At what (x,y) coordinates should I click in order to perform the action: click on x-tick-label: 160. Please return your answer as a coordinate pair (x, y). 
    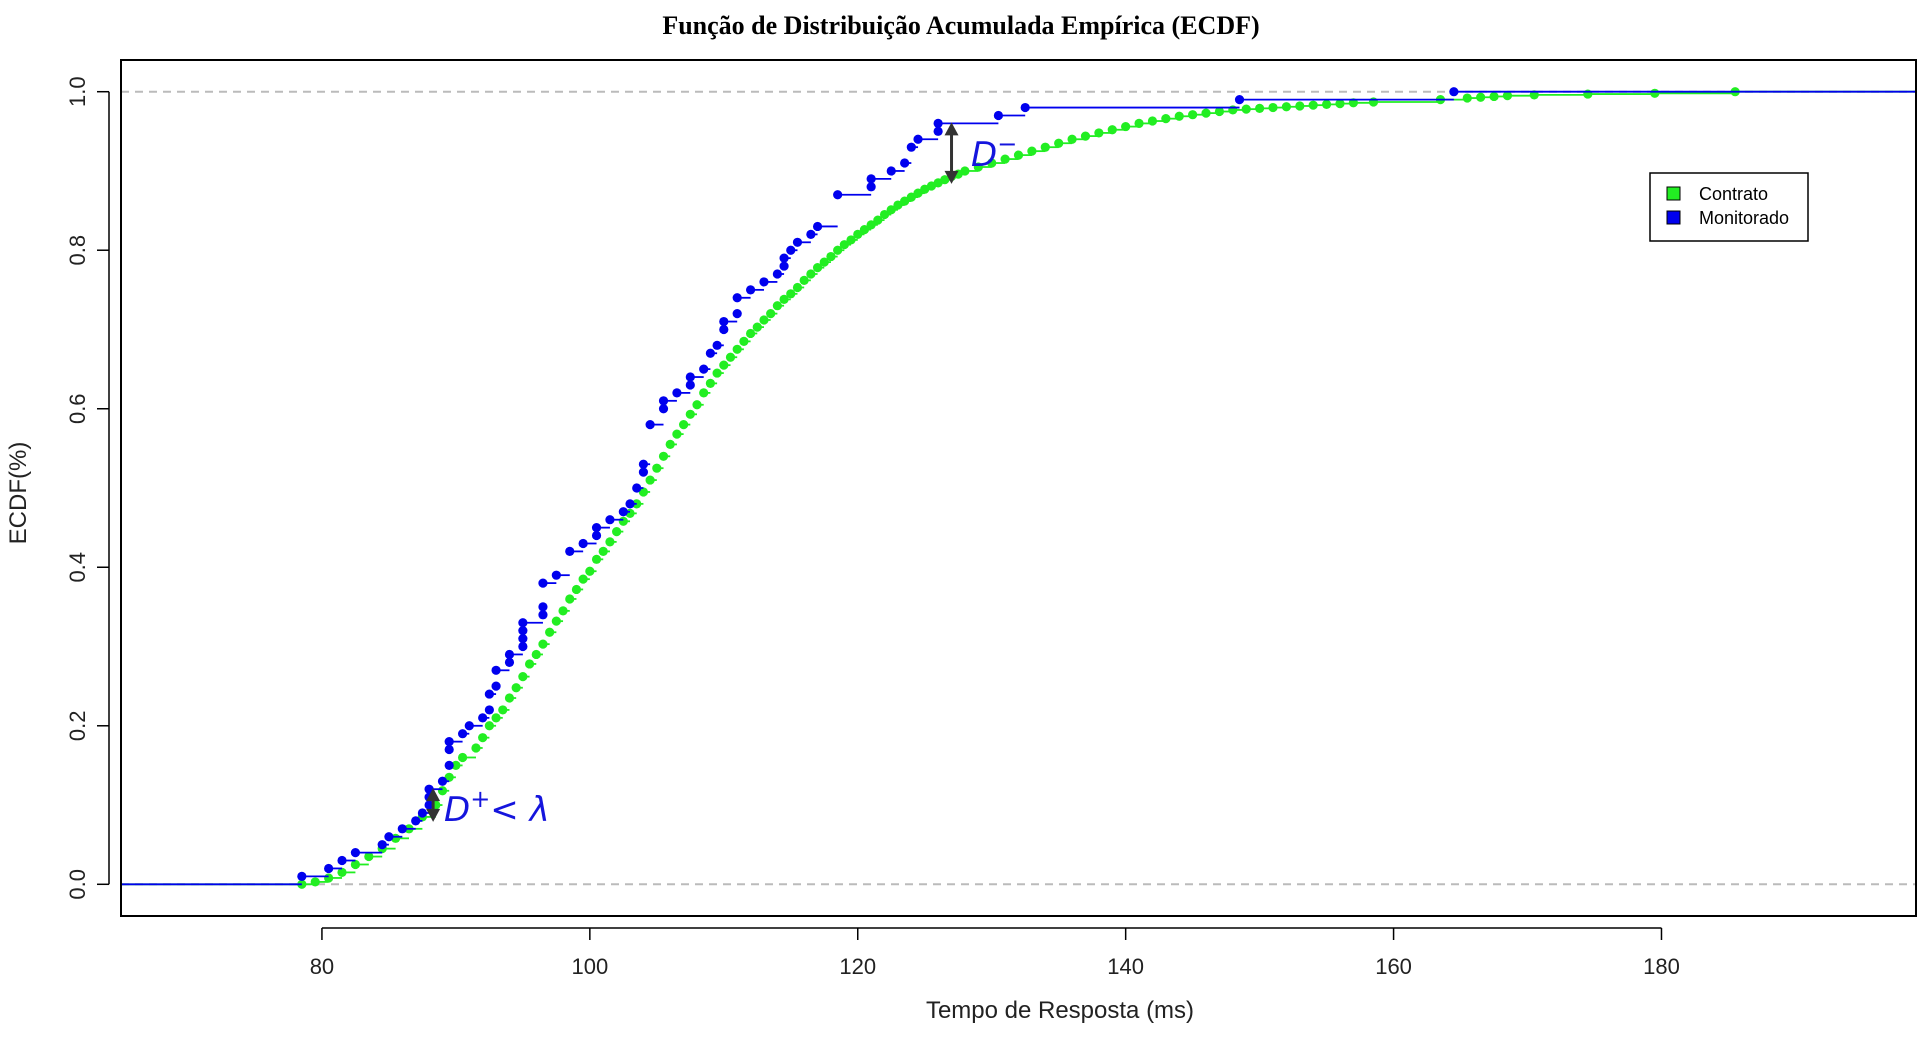
    Looking at the image, I should click on (1393, 966).